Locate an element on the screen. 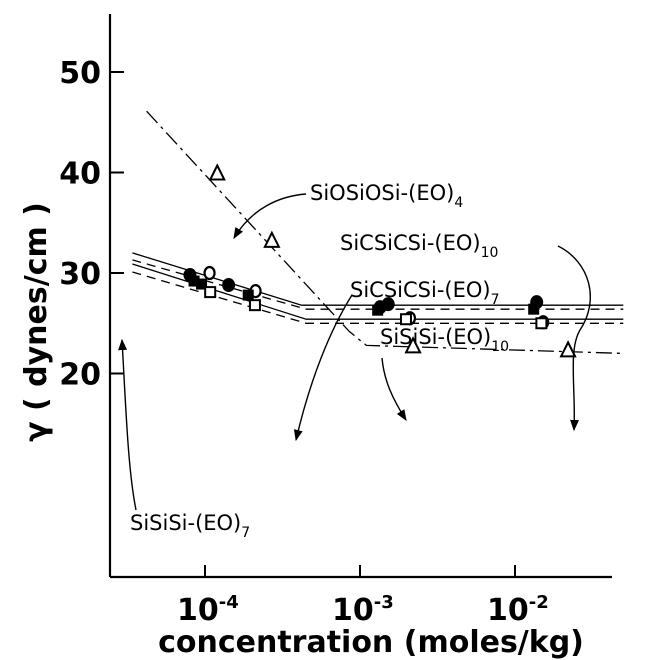  series-label: SiCSiCSi-(EO)10 is located at coordinates (419, 246).